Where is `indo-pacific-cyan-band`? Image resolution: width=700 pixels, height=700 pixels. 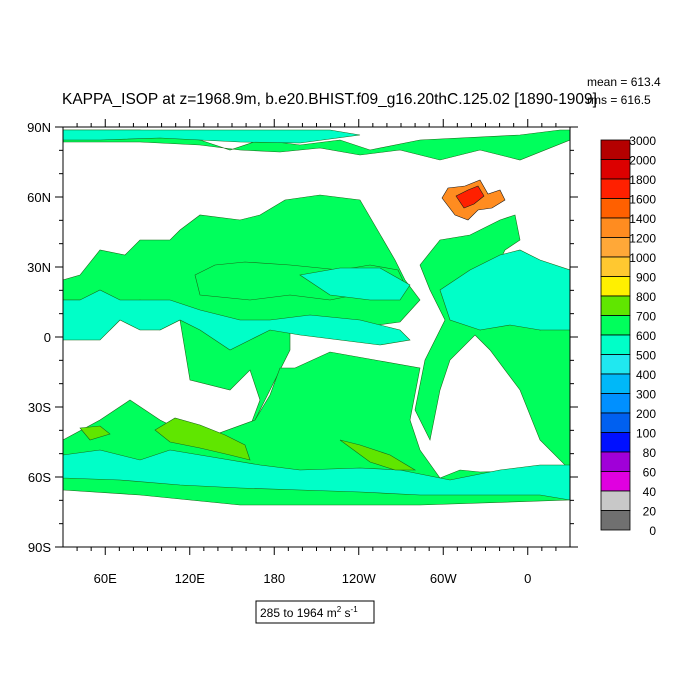
indo-pacific-cyan-band is located at coordinates (237, 320).